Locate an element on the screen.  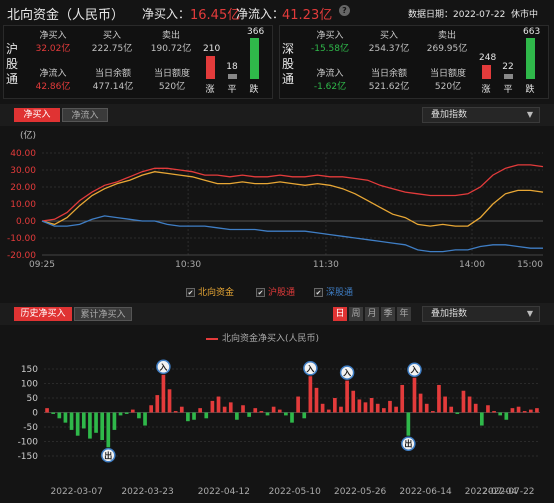
x-tick-label: 2022-07-04 is located at coordinates (491, 492).